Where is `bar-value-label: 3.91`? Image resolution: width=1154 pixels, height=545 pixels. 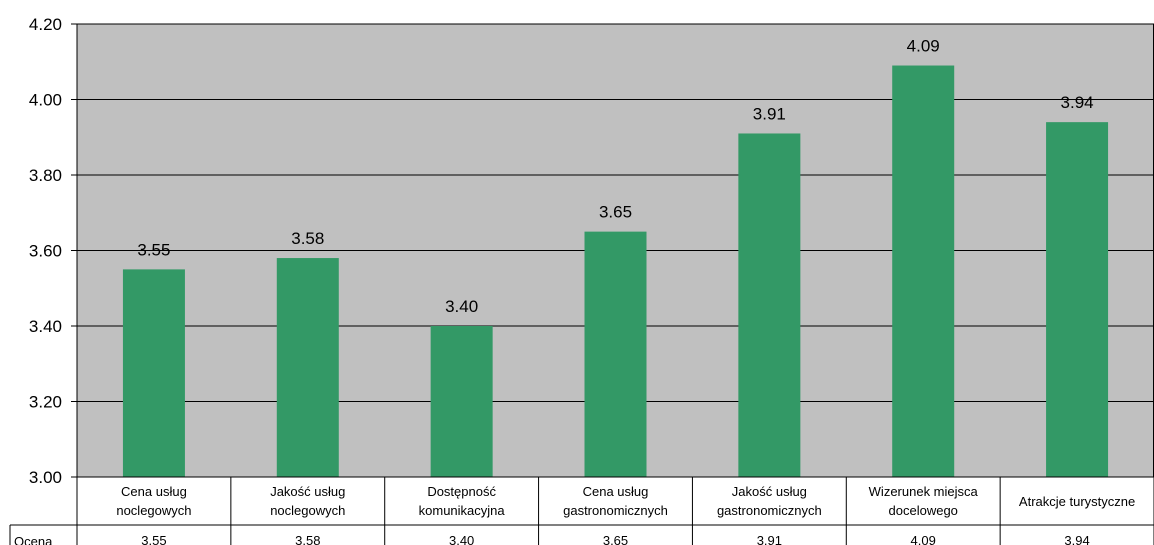
bar-value-label: 3.91 is located at coordinates (769, 113).